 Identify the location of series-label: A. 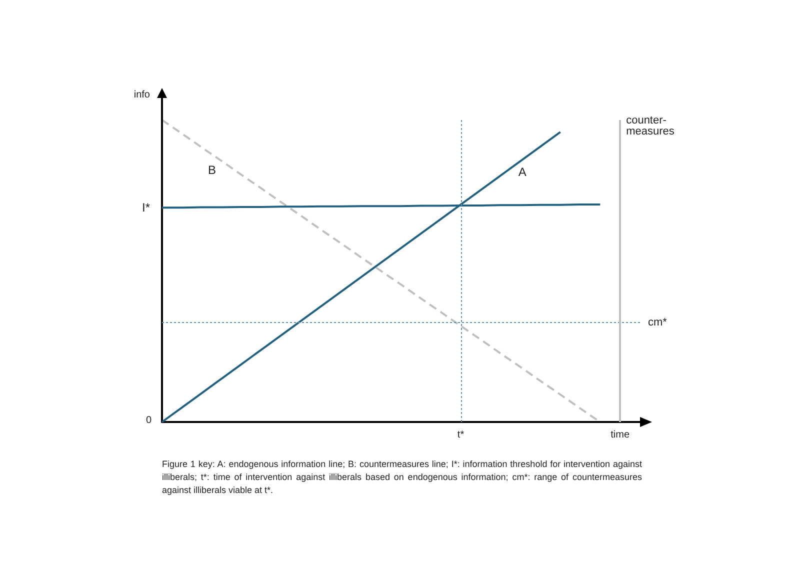
(522, 172).